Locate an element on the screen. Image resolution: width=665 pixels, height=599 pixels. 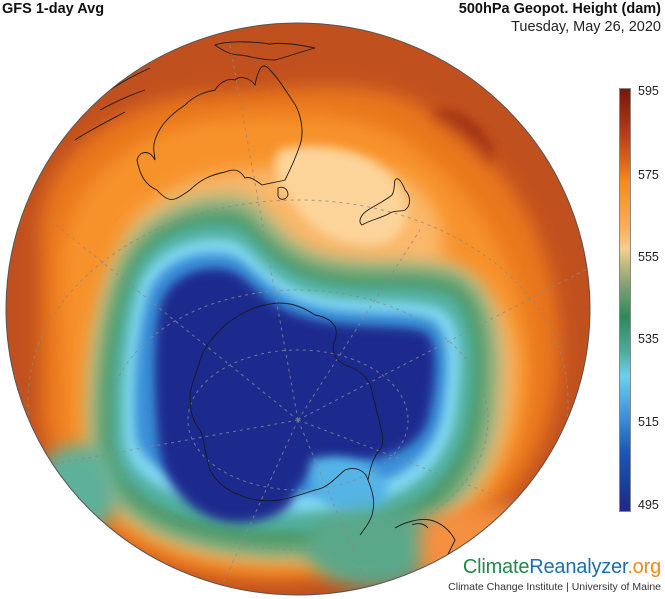
tasmania-coast is located at coordinates (283, 193).